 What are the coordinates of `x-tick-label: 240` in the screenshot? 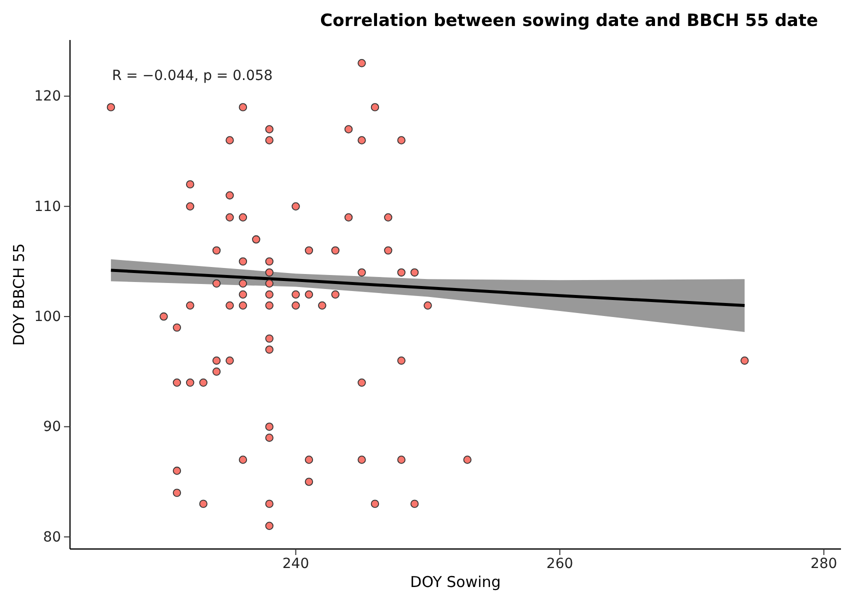 It's located at (296, 564).